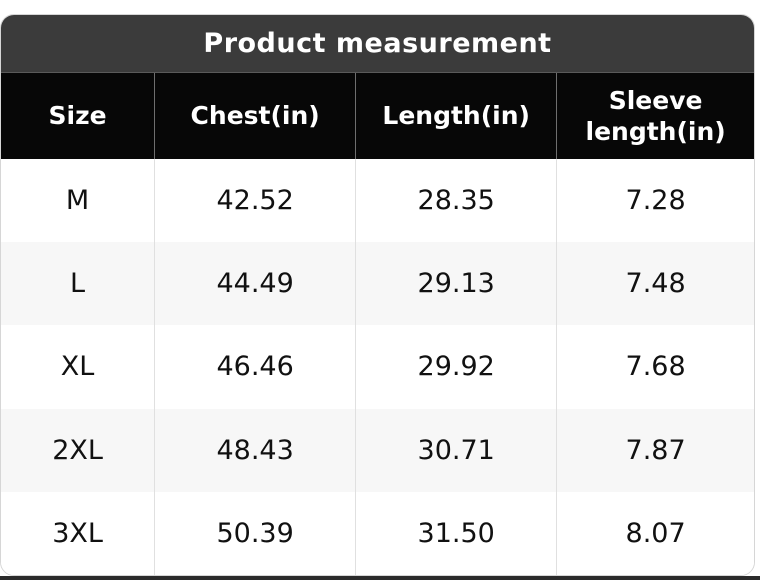 This screenshot has height=580, width=760. Describe the element at coordinates (456, 115) in the screenshot. I see `column-header-length: Length(in)` at that location.